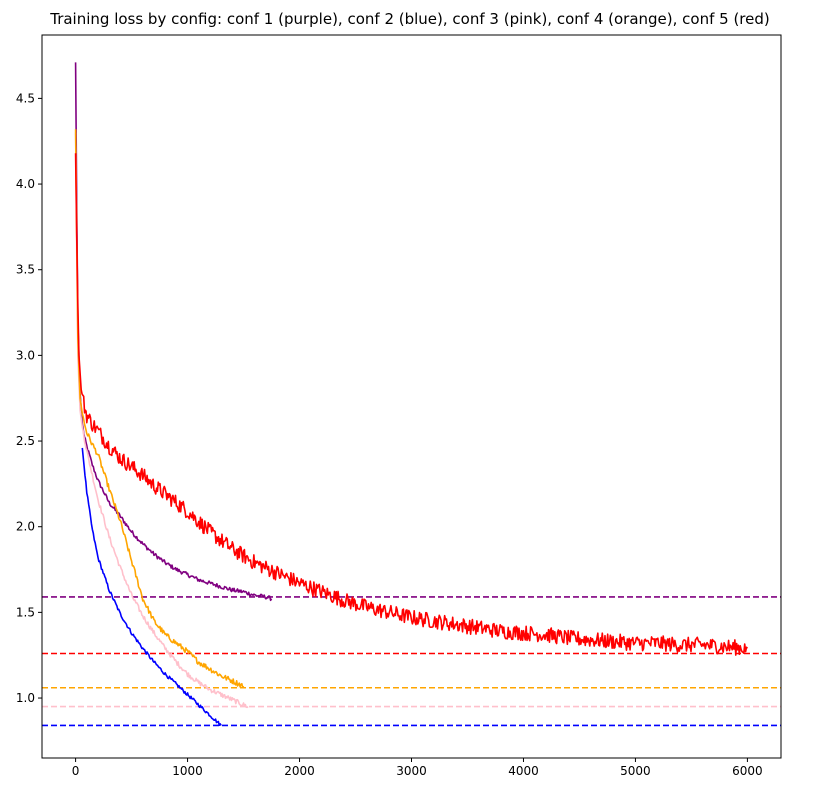 Image resolution: width=818 pixels, height=790 pixels. Describe the element at coordinates (25, 612) in the screenshot. I see `y-tick-label: 1.5` at that location.